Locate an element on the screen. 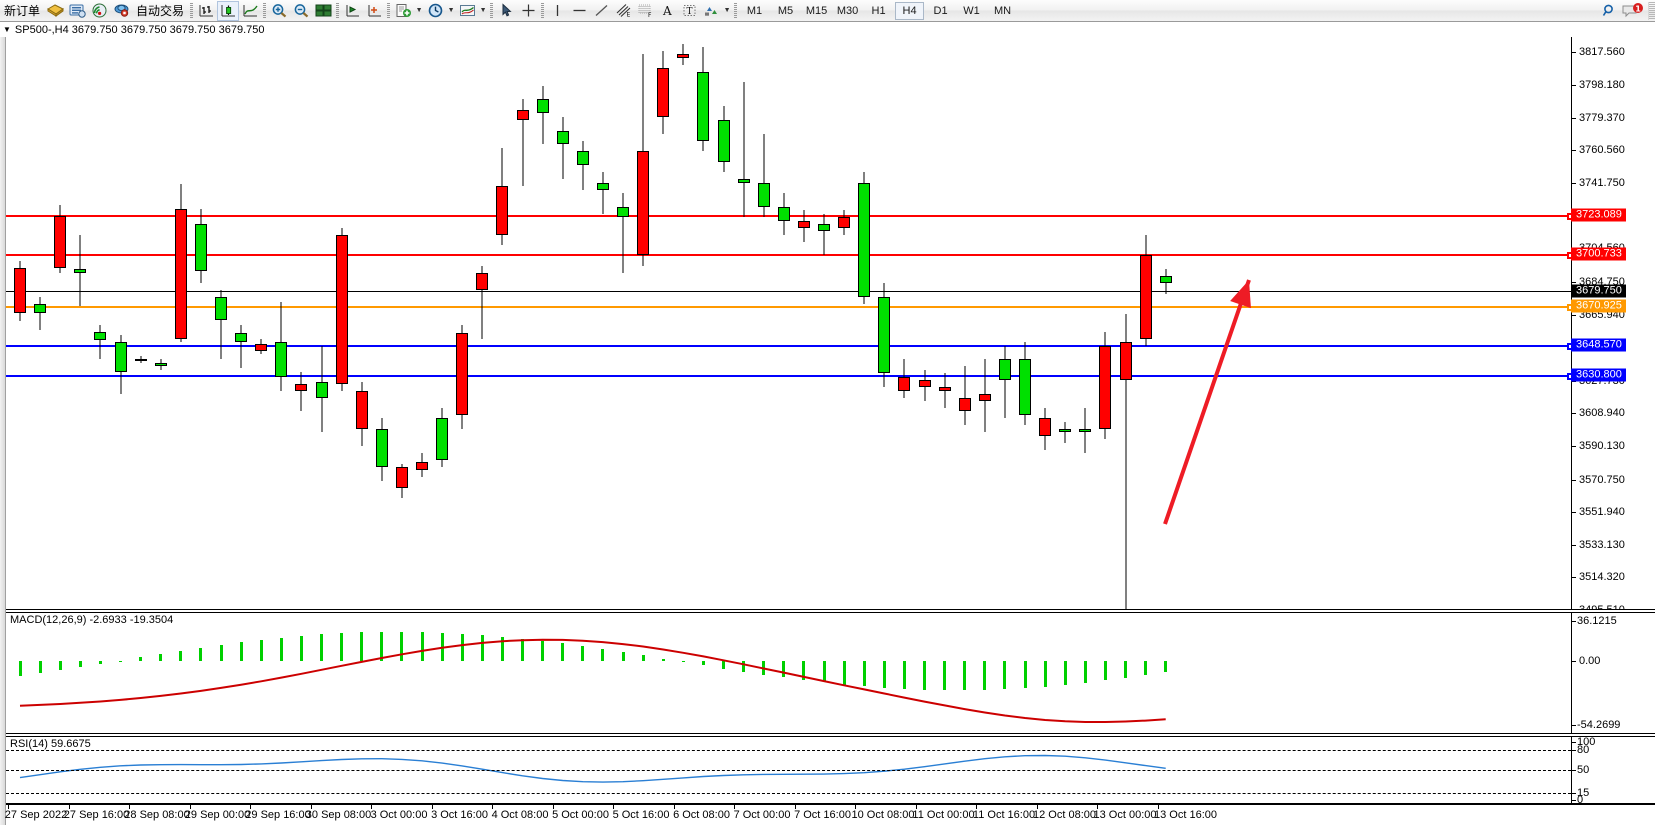  zoom-in-icon is located at coordinates (279, 11).